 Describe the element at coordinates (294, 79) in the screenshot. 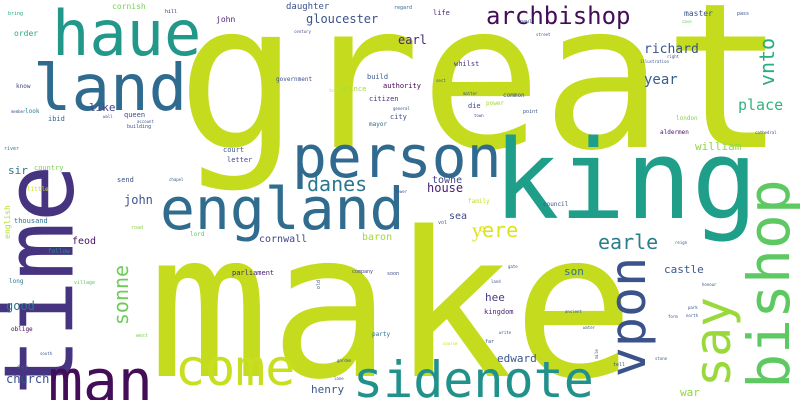

I see `word-government: government` at that location.